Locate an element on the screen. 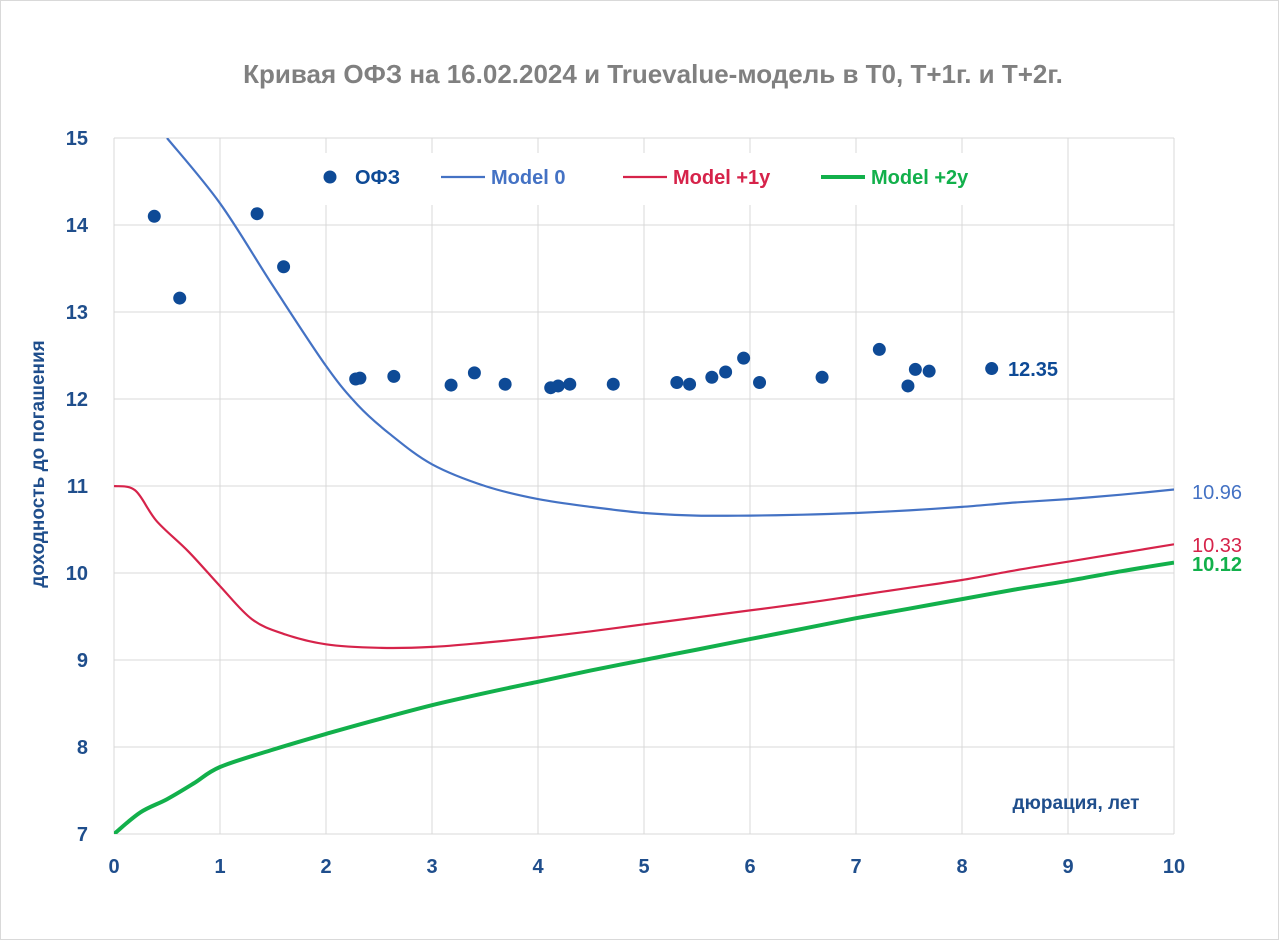  x-tick-label: 8 is located at coordinates (961, 867).